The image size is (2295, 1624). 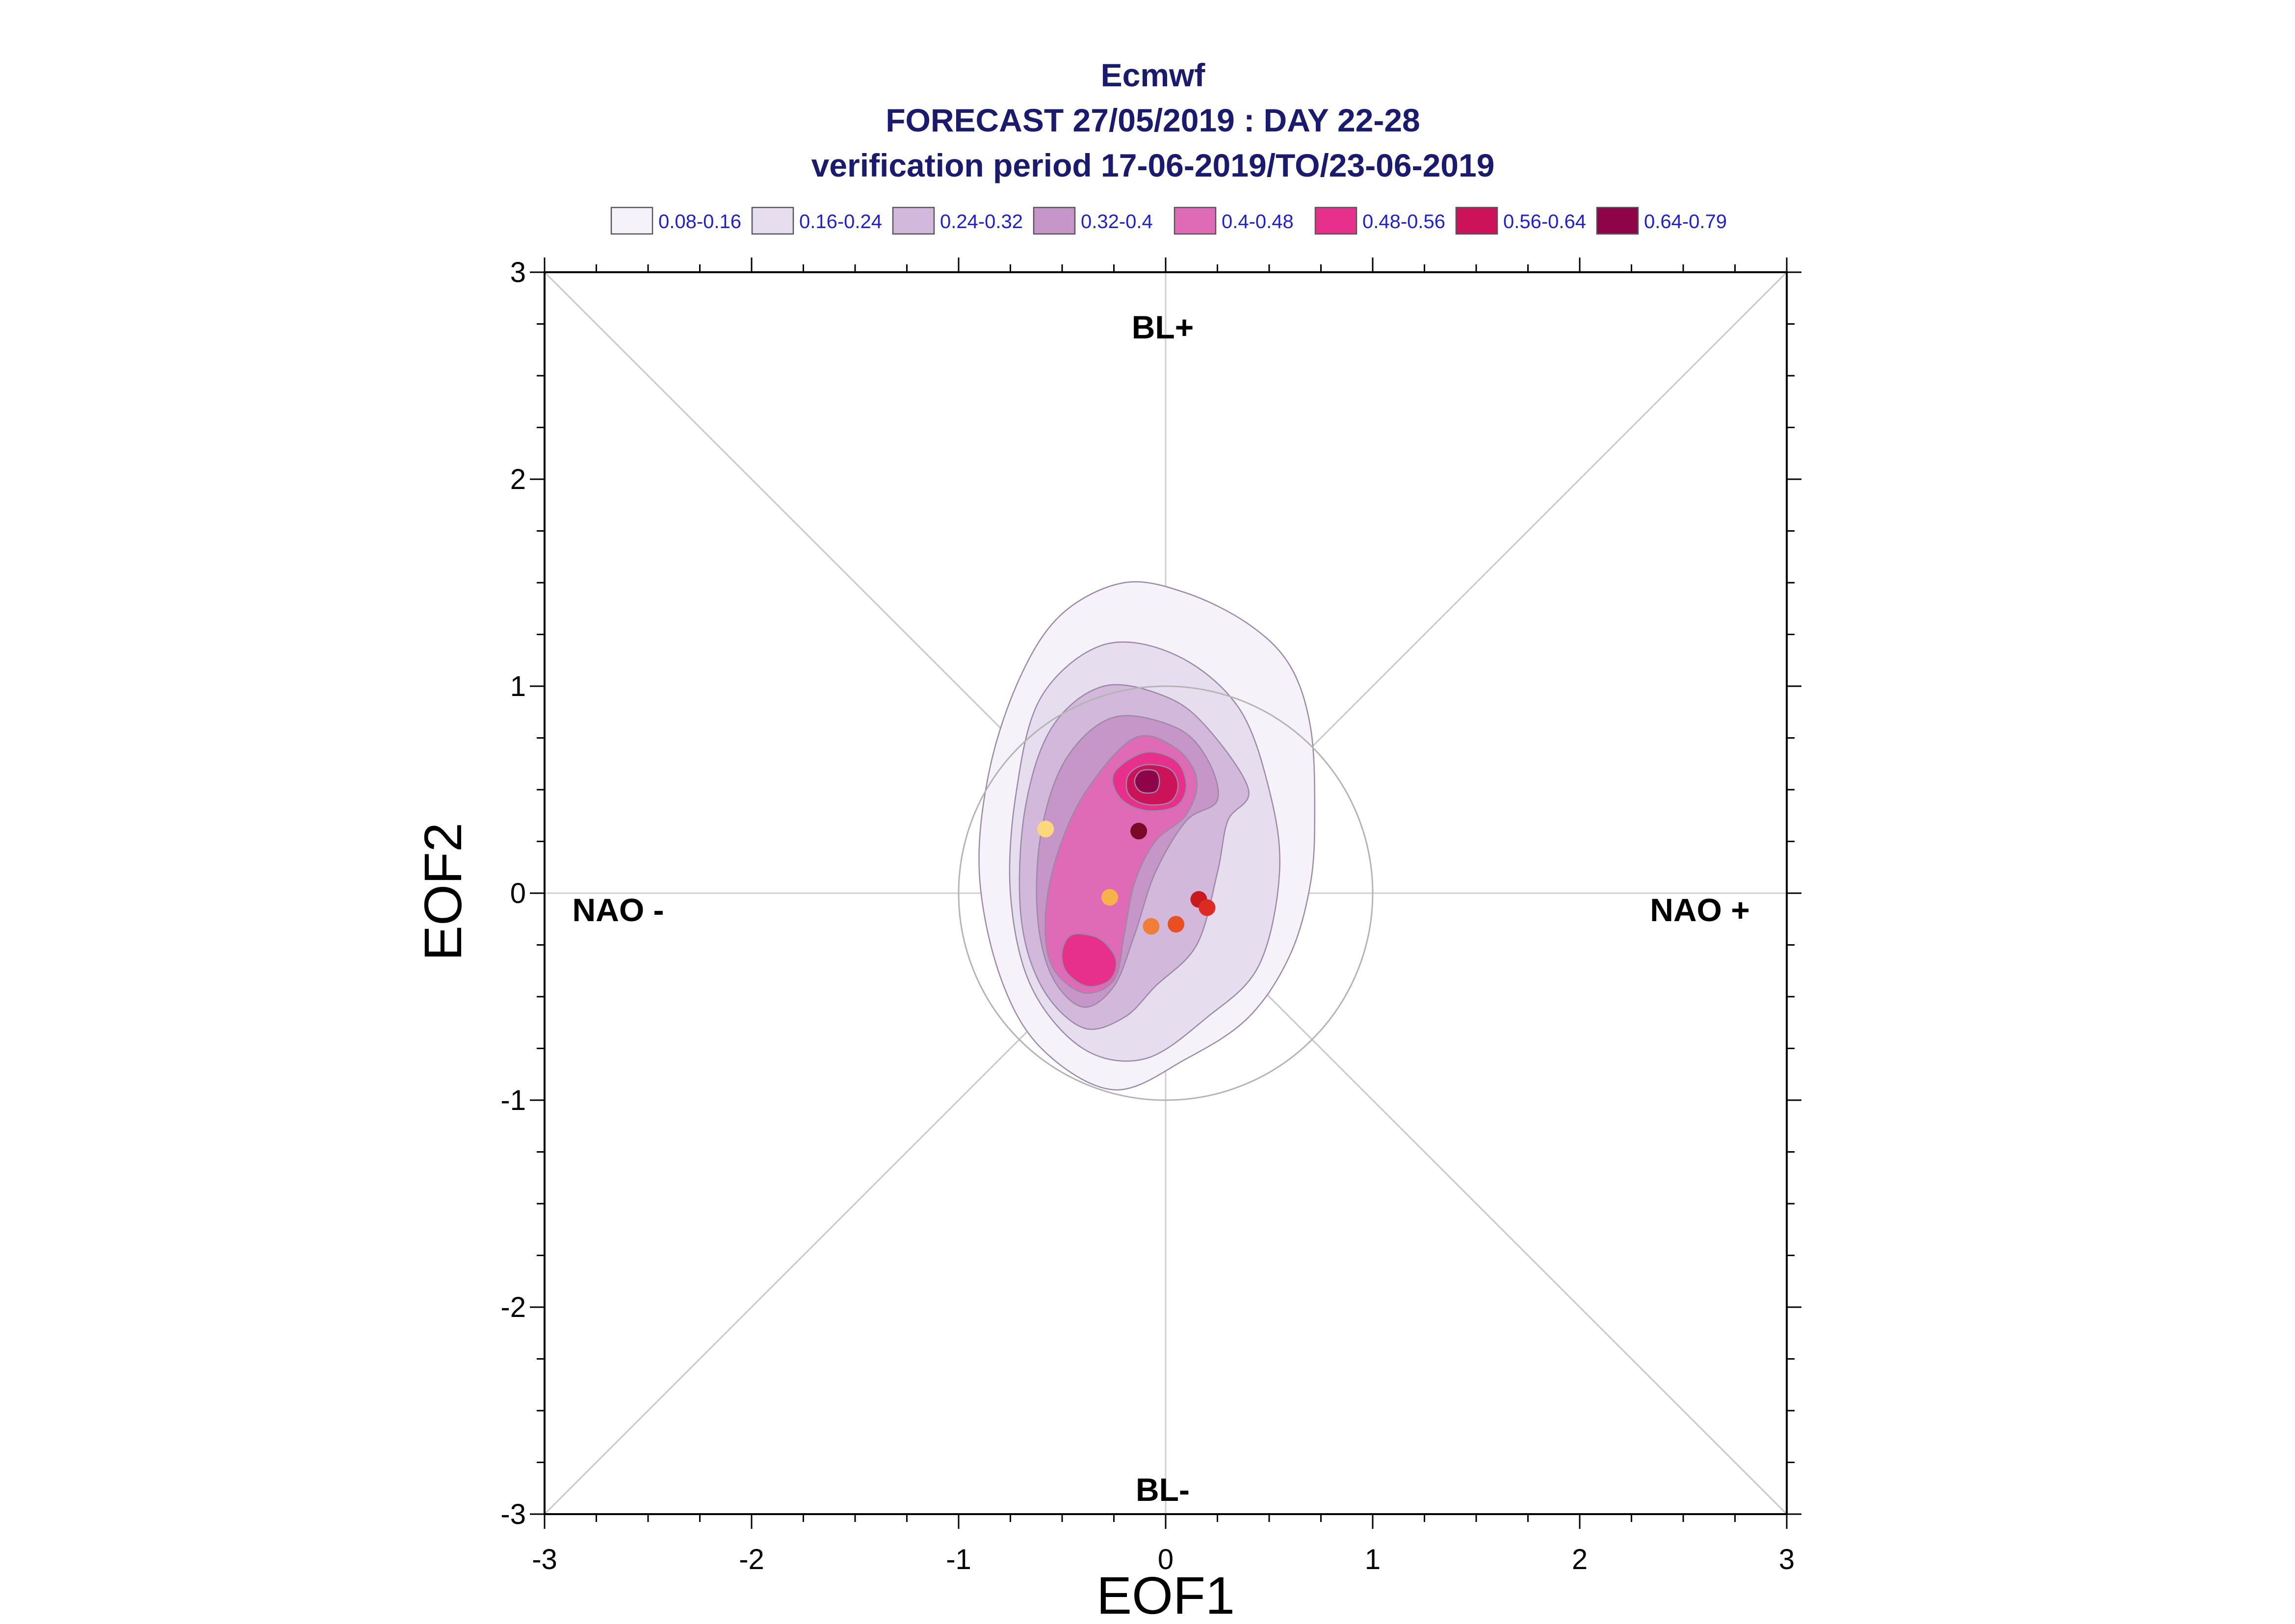 I want to click on legend-label-0: 0.08-0.16, so click(x=700, y=221).